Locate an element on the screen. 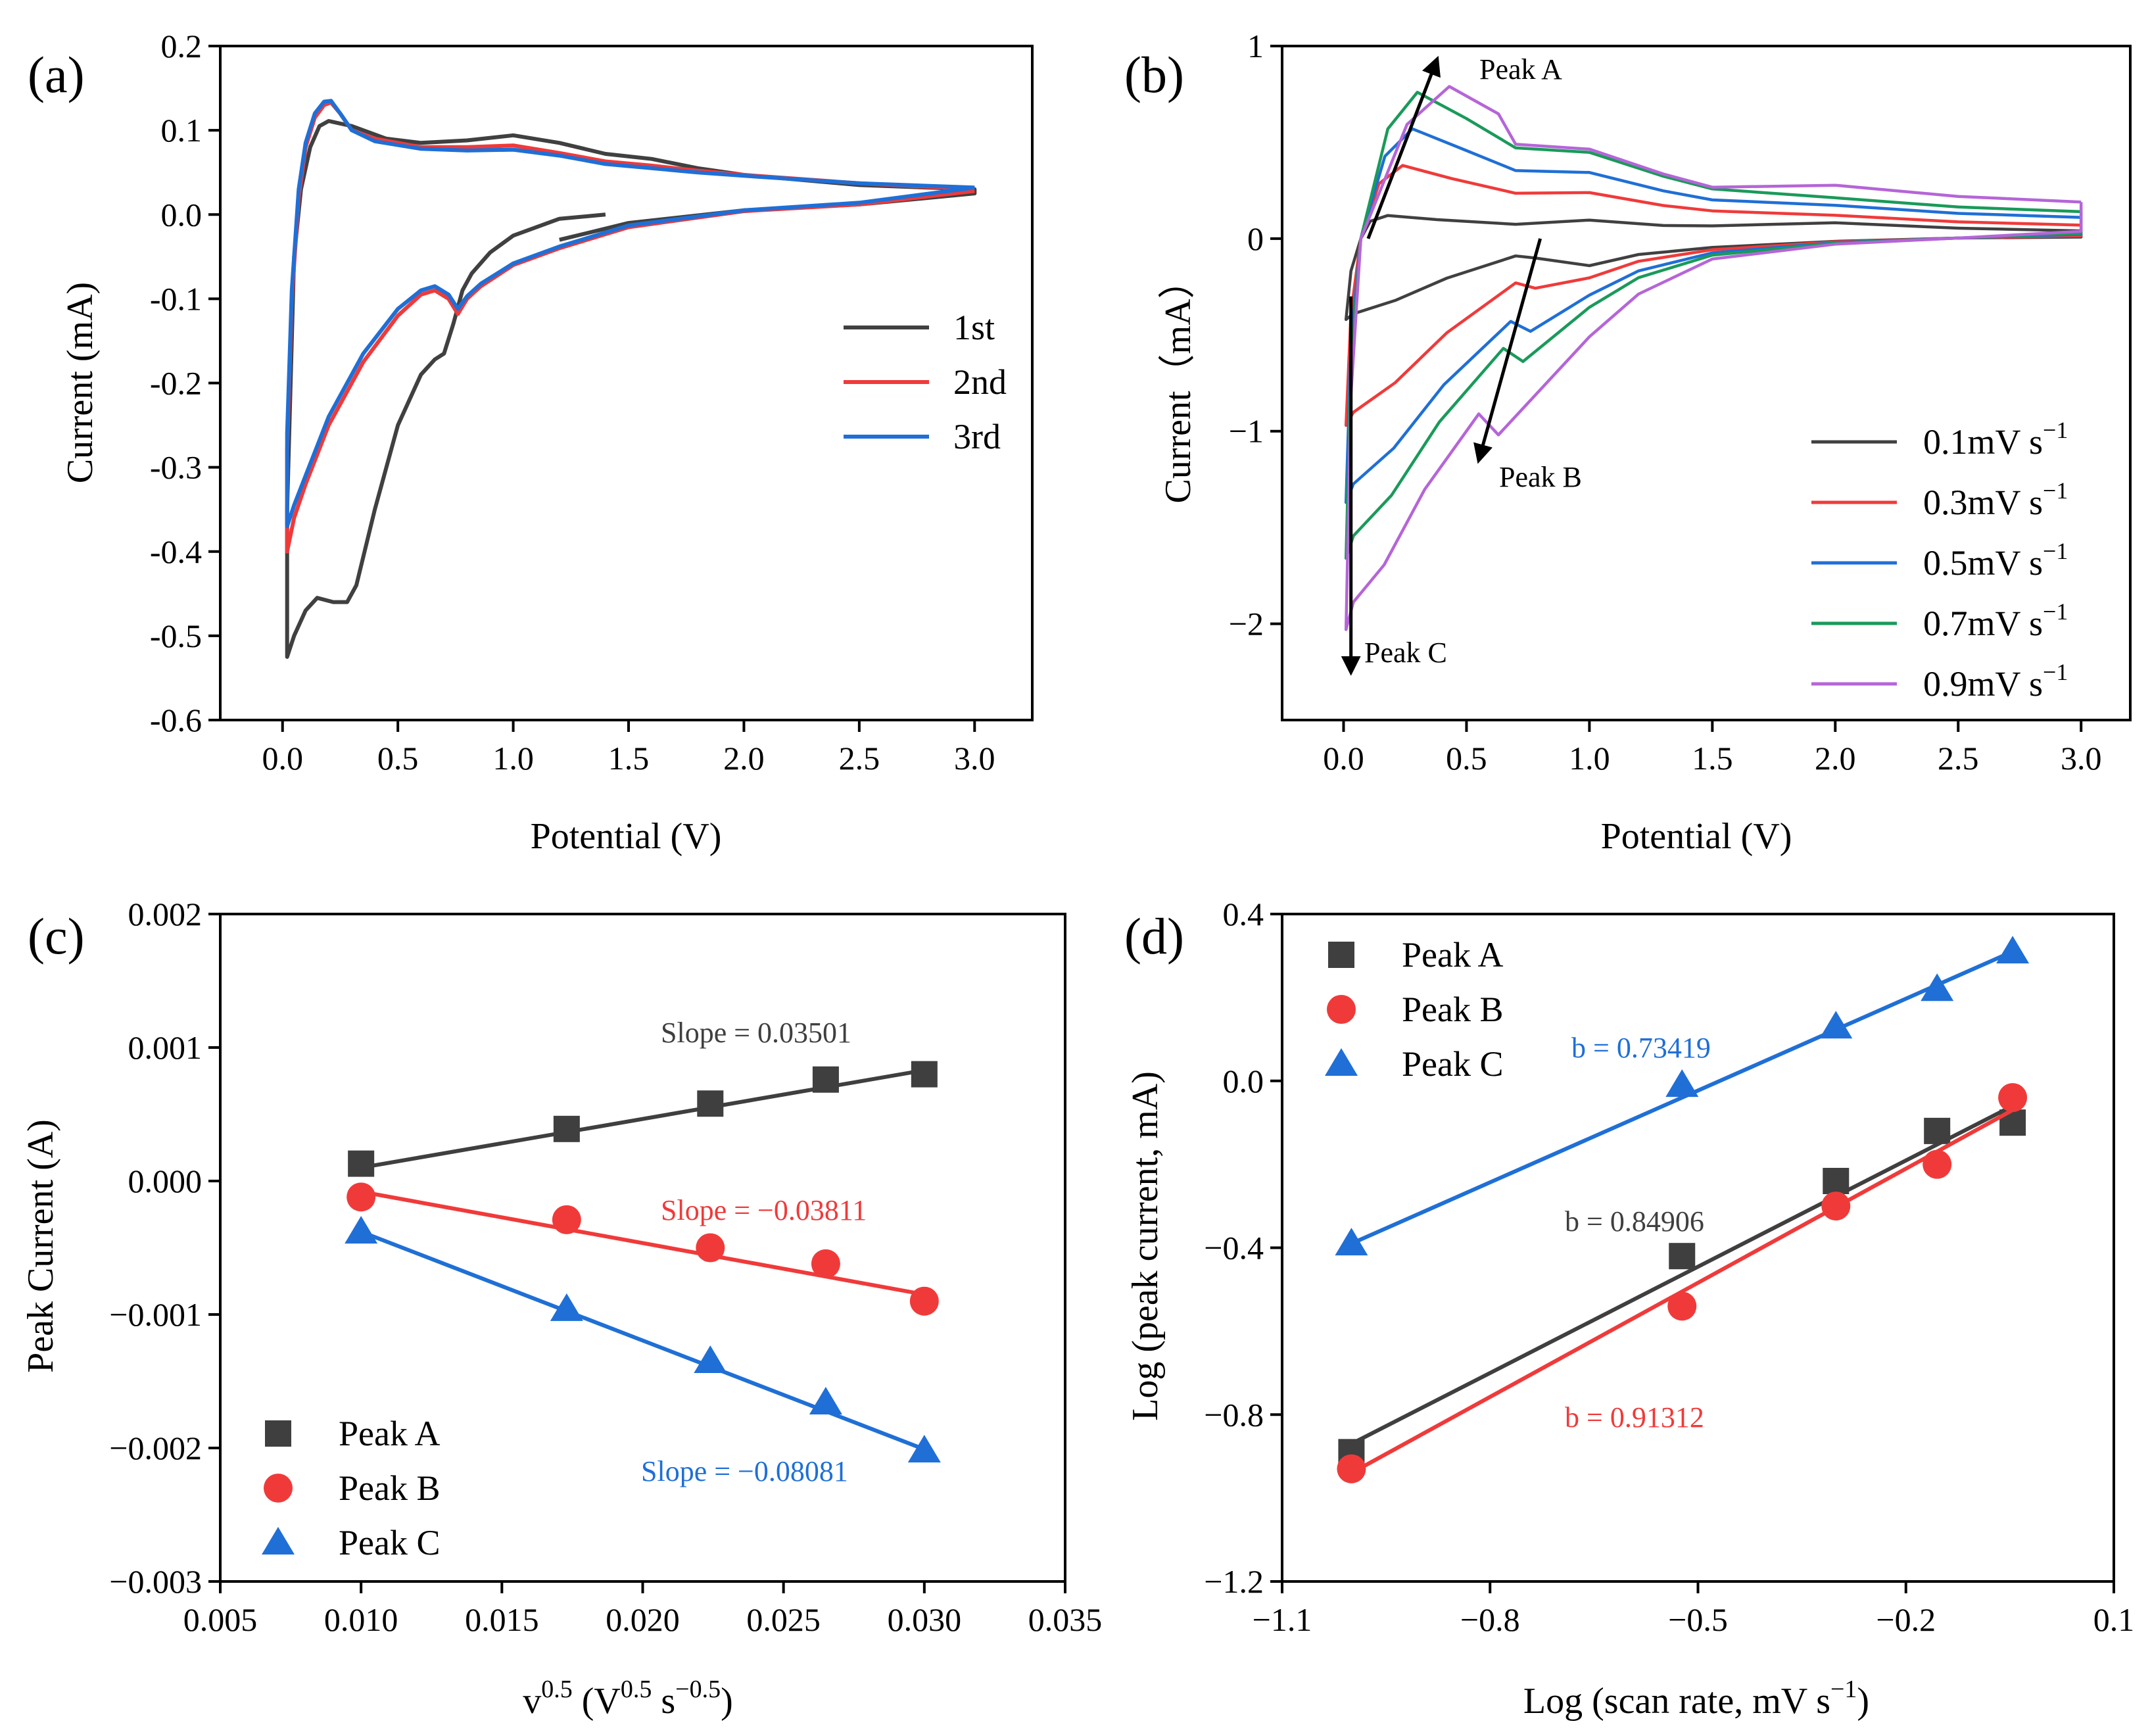 The height and width of the screenshot is (1736, 2150). peak-b-arrow is located at coordinates (1508, 351).